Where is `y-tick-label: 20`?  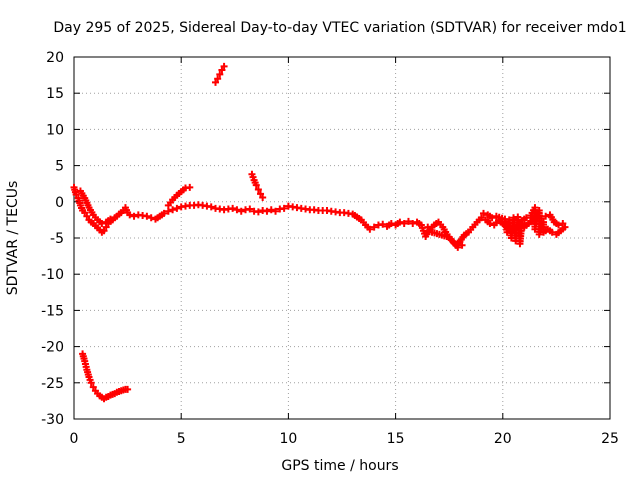
y-tick-label: 20 is located at coordinates (55, 58).